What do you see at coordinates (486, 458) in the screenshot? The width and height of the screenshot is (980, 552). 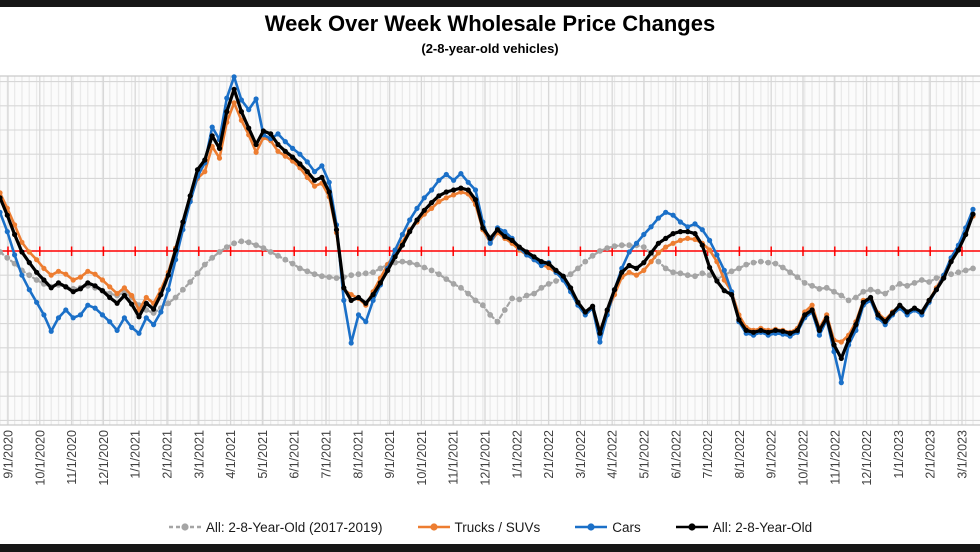 I see `x-axis-tick-label: 12/1/2021` at bounding box center [486, 458].